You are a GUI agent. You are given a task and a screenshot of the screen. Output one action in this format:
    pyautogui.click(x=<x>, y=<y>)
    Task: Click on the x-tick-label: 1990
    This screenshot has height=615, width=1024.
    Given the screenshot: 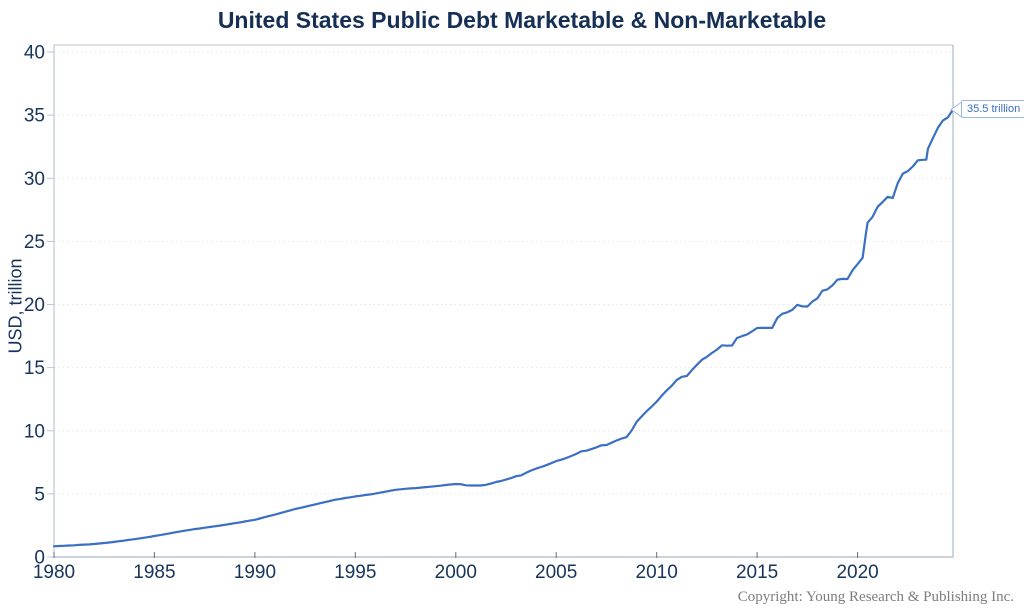 What is the action you would take?
    pyautogui.click(x=255, y=572)
    